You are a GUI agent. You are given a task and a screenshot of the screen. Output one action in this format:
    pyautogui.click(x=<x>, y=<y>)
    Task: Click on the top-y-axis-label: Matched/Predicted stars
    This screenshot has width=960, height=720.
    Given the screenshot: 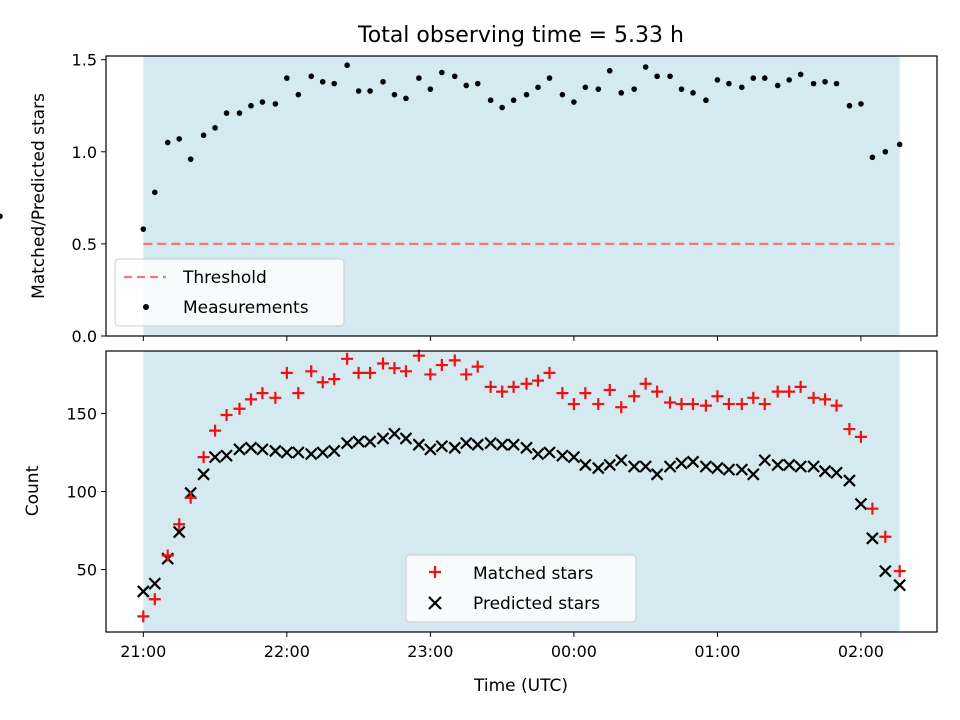 What is the action you would take?
    pyautogui.click(x=39, y=196)
    